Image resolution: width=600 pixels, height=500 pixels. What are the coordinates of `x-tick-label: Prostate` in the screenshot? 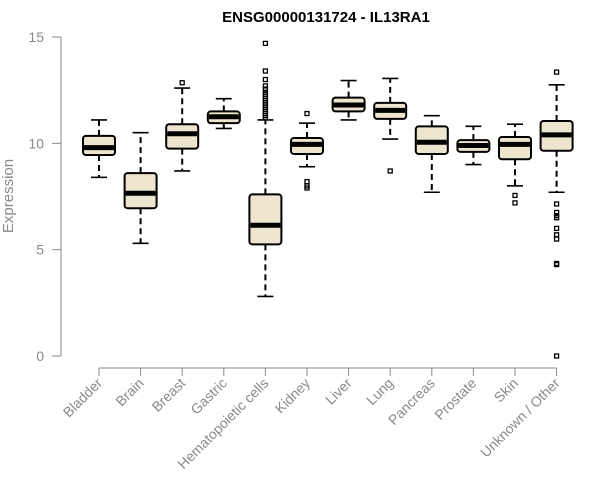 It's located at (455, 399).